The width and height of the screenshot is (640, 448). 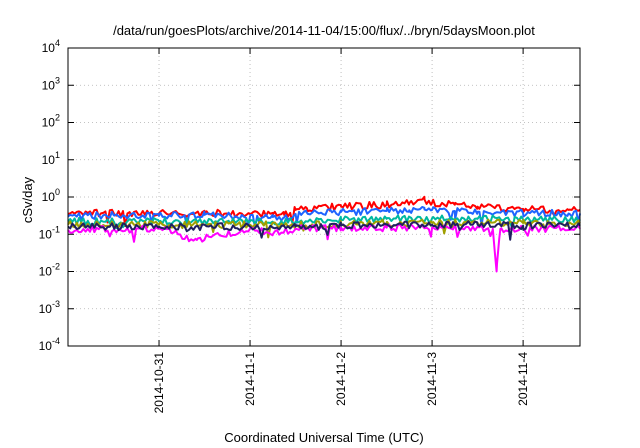 I want to click on x-tick-label: 2014-11-3, so click(x=432, y=379).